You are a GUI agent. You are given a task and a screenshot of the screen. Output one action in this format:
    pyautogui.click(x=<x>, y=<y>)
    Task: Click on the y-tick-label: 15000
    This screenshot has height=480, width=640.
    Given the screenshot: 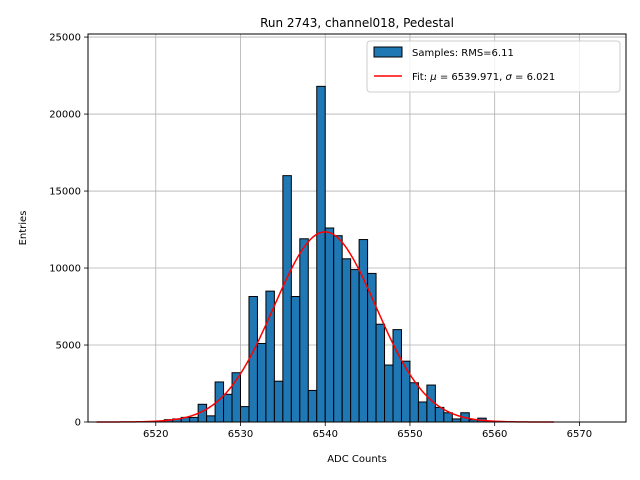 What is the action you would take?
    pyautogui.click(x=65, y=192)
    